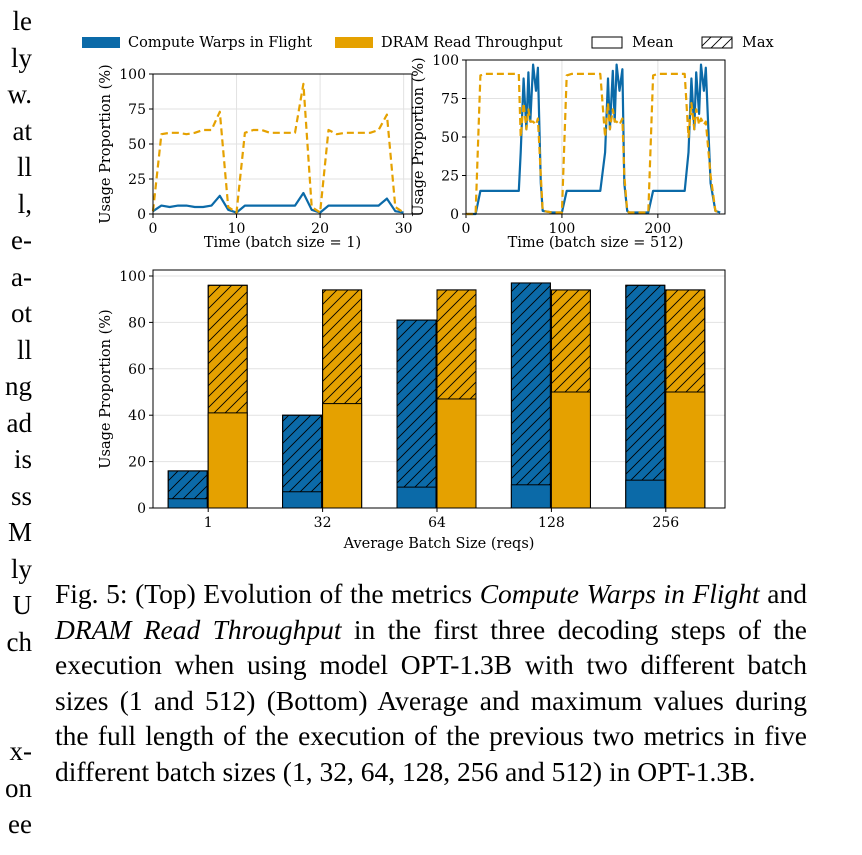 The width and height of the screenshot is (862, 855). What do you see at coordinates (472, 43) in the screenshot?
I see `legend-dram-label: DRAM Read Throughput` at bounding box center [472, 43].